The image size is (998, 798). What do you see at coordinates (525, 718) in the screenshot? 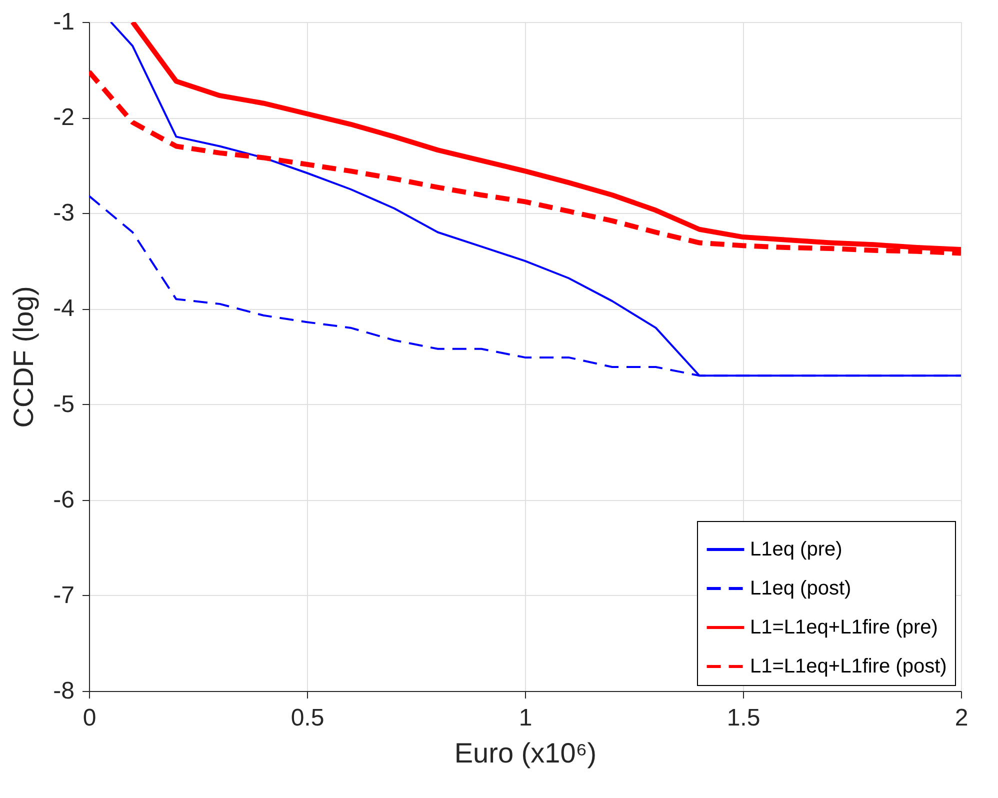
I see `x-tick-label: 1` at bounding box center [525, 718].